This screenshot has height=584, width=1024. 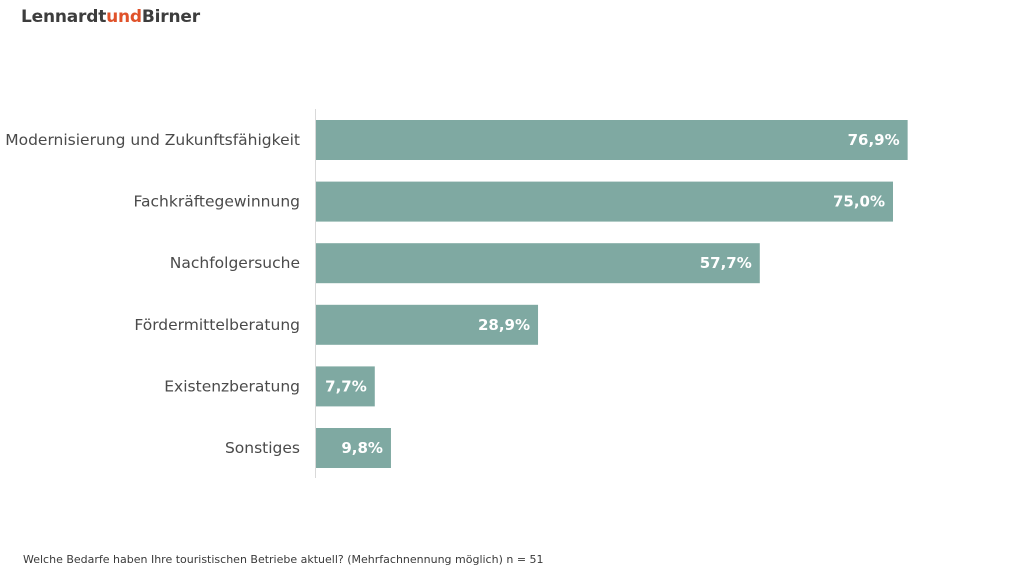 What do you see at coordinates (726, 263) in the screenshot?
I see `value-label-2: 57,7%` at bounding box center [726, 263].